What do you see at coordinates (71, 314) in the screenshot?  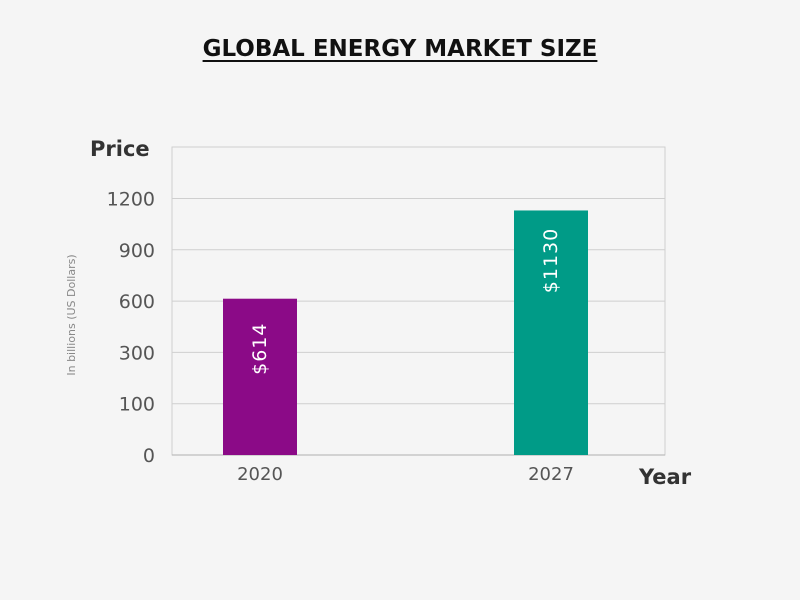 I see `unit-label: In billions (US Dollars)` at bounding box center [71, 314].